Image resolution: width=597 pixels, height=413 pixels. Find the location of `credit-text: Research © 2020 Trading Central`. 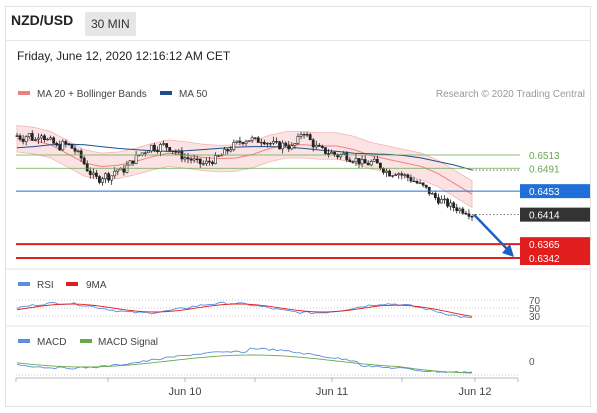

credit-text: Research © 2020 Trading Central is located at coordinates (510, 94).